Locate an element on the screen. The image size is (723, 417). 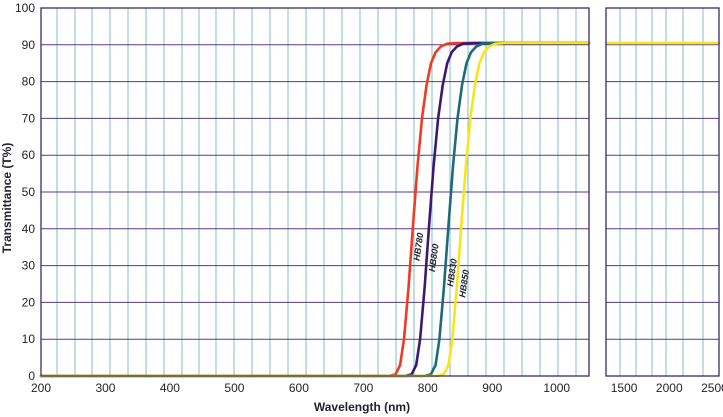
series-label-hb780: HB780 is located at coordinates (419, 246).